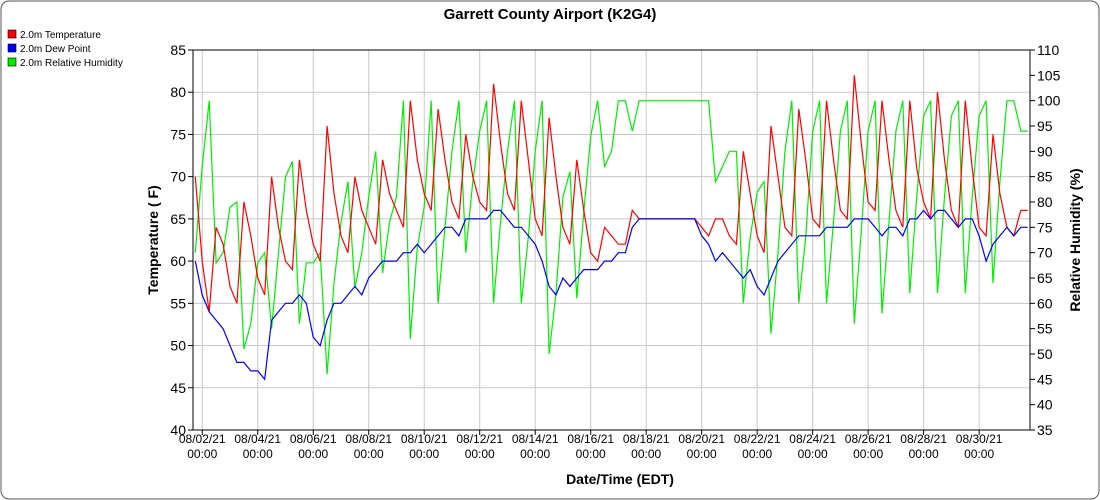 This screenshot has height=500, width=1100. Describe the element at coordinates (550, 14) in the screenshot. I see `chart-title: Garrett County Airport (K2G4)` at that location.